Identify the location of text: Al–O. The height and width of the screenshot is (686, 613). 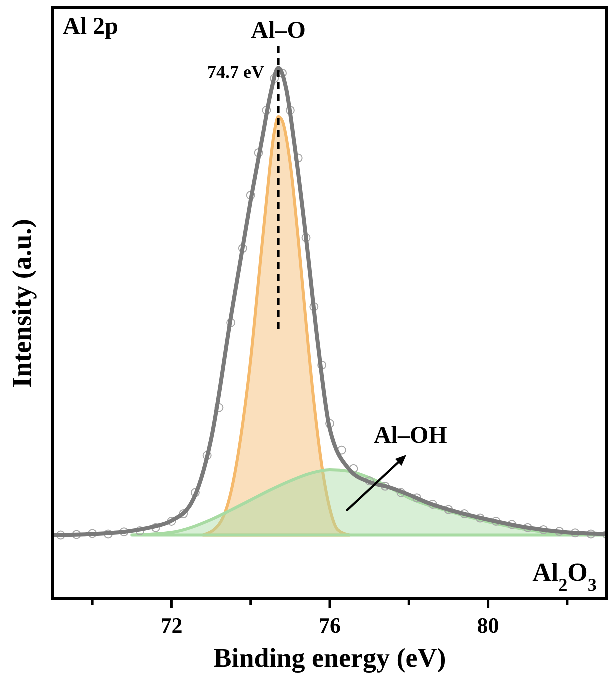
(278, 31).